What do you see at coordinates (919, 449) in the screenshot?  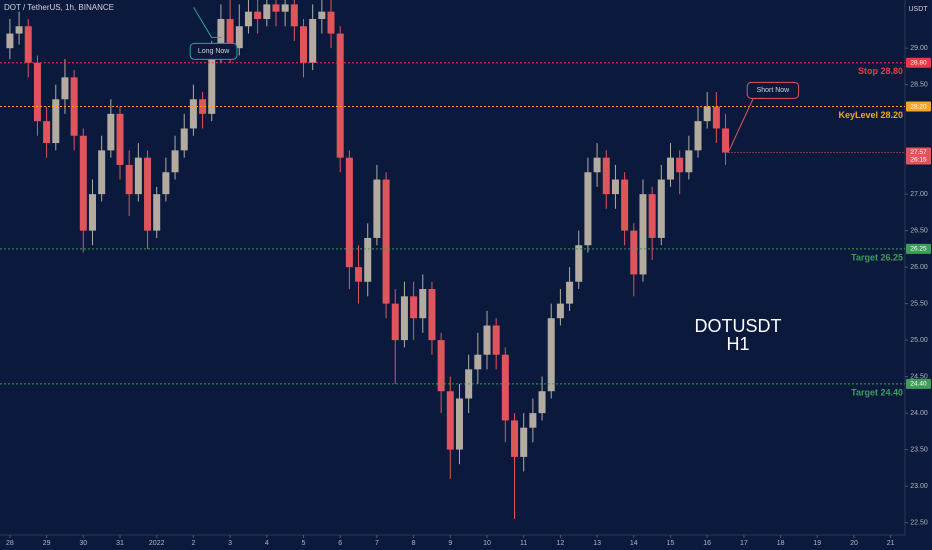 I see `y-tick-label: 23.50` at bounding box center [919, 449].